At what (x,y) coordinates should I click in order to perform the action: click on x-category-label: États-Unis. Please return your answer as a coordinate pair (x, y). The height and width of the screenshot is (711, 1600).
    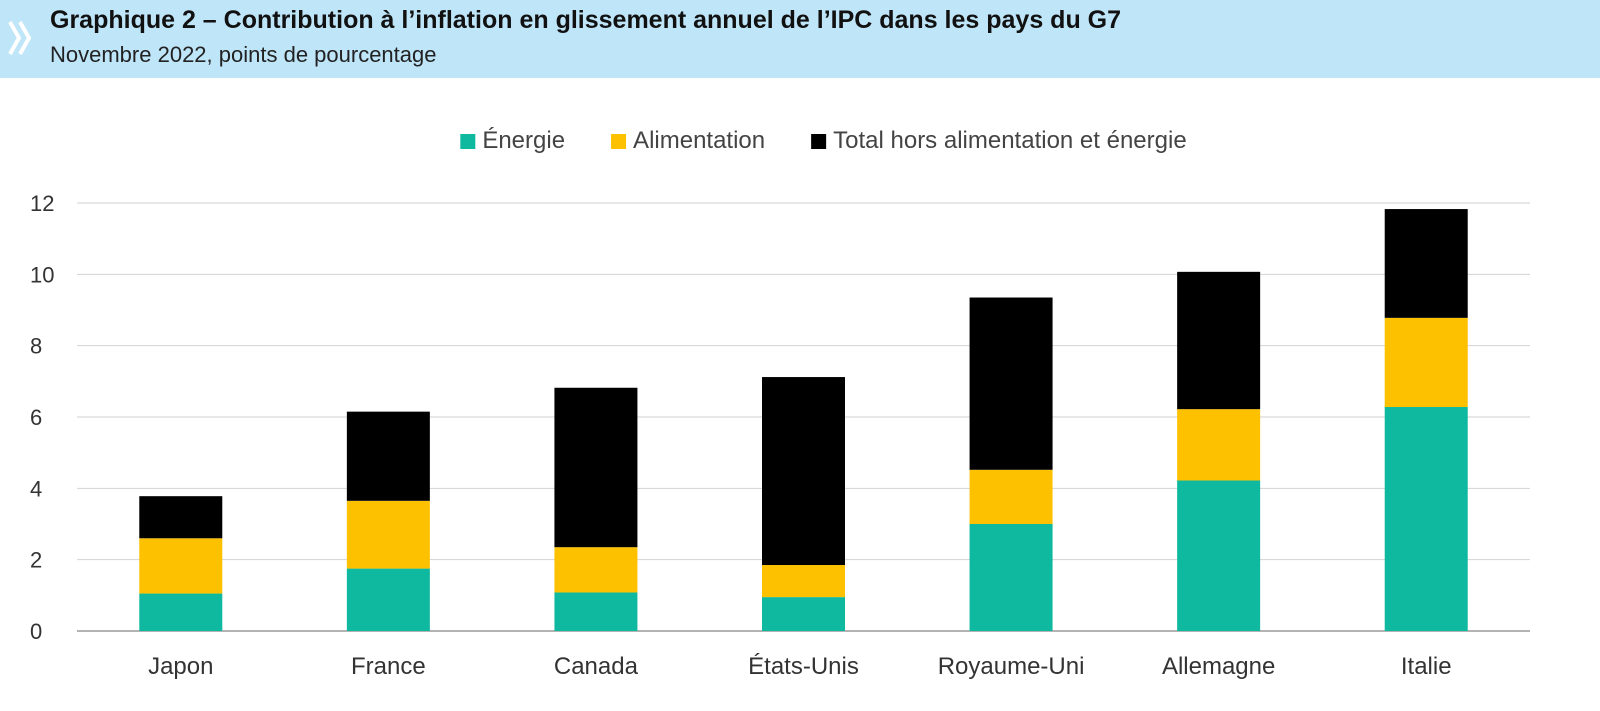
    Looking at the image, I should click on (803, 666).